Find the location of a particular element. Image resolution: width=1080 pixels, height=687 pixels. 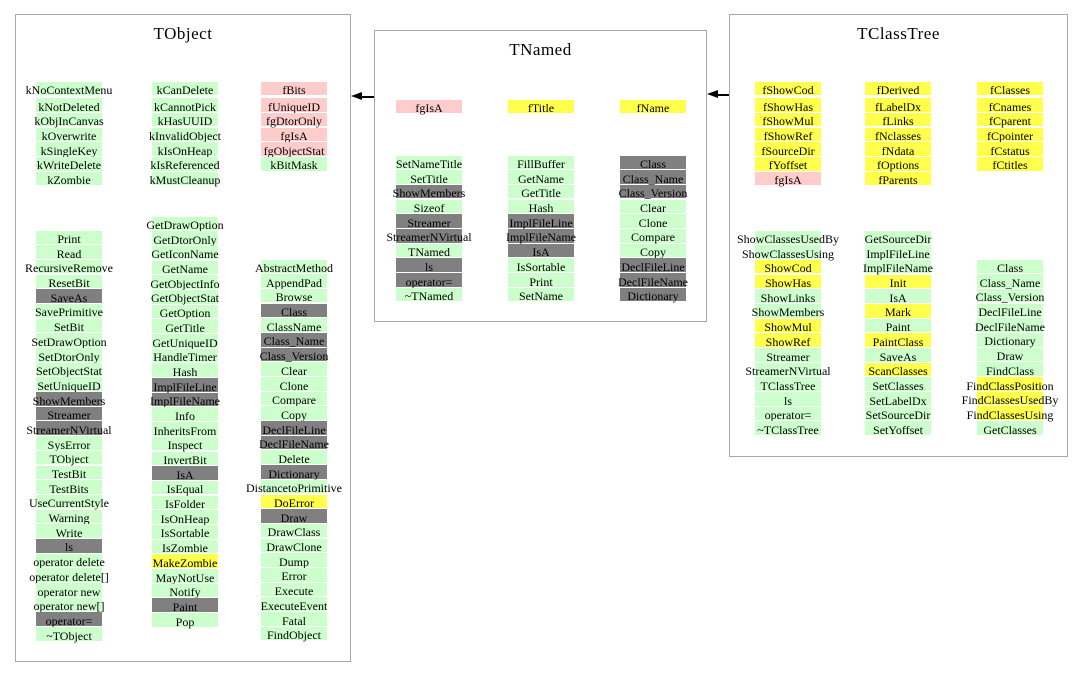

method-UseCurrentStyle: UseCurrentStyle is located at coordinates (69, 502).